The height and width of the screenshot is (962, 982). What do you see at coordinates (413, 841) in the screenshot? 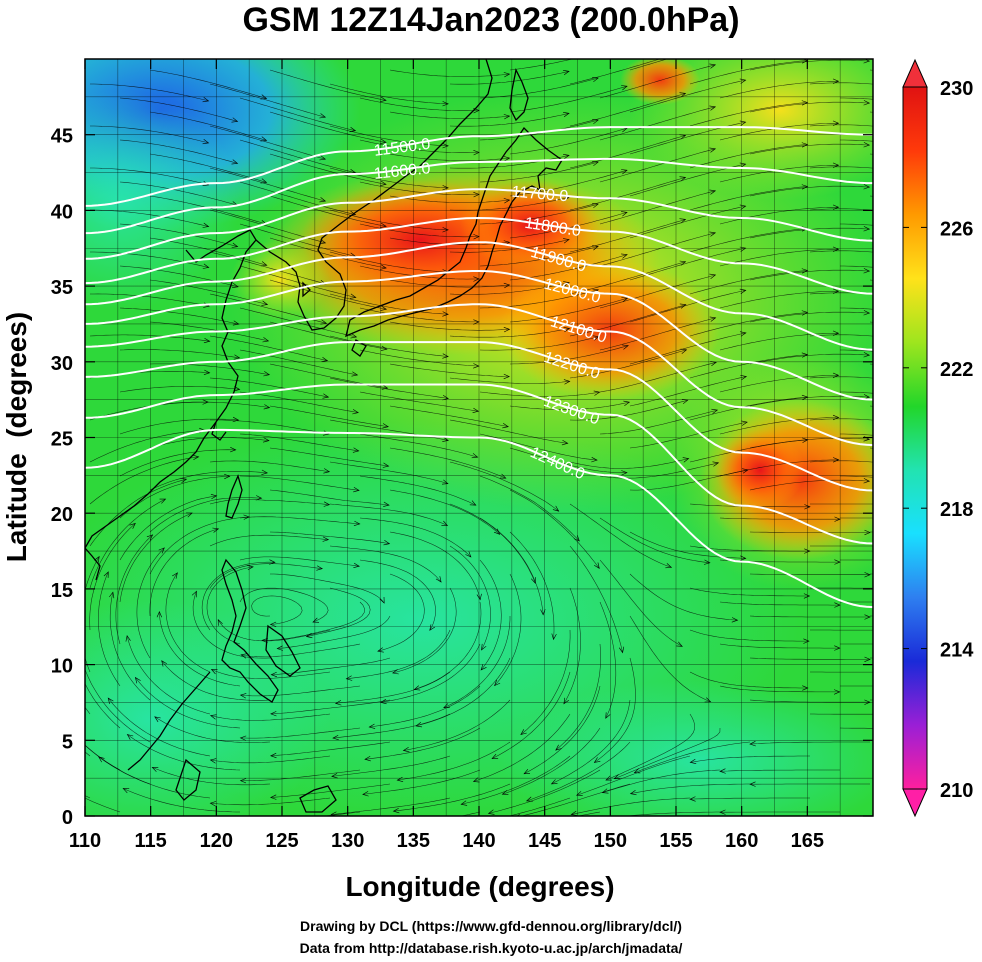
I see `x-tick-label: 135` at bounding box center [413, 841].